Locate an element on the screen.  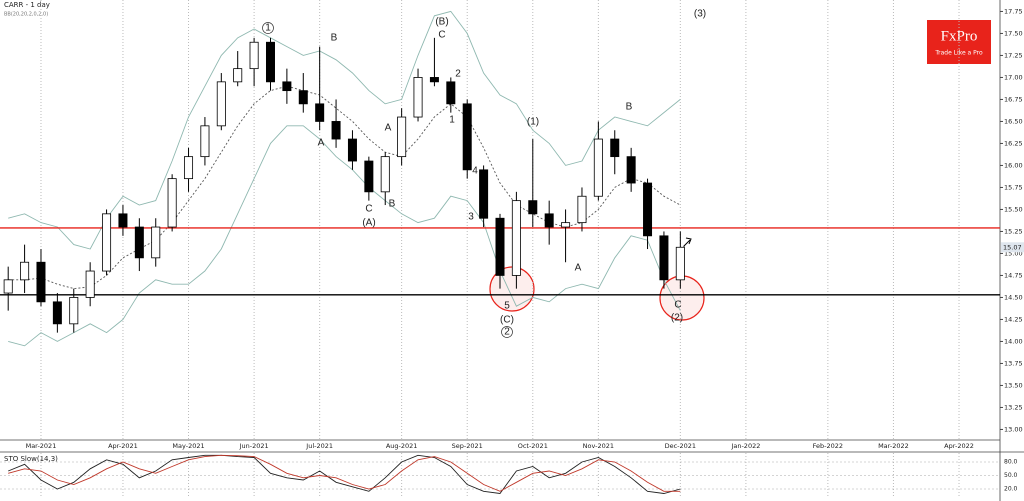
y-tick-label: 16.50 is located at coordinates (1013, 121).